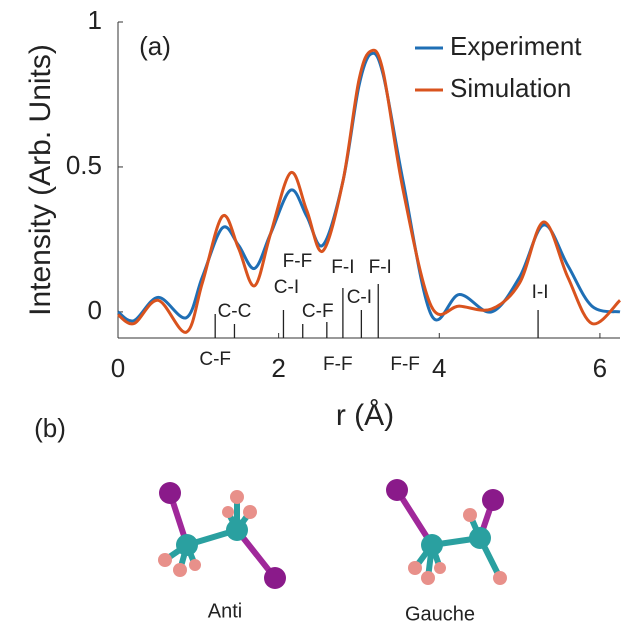  What do you see at coordinates (446, 532) in the screenshot?
I see `molecule-gauche` at bounding box center [446, 532].